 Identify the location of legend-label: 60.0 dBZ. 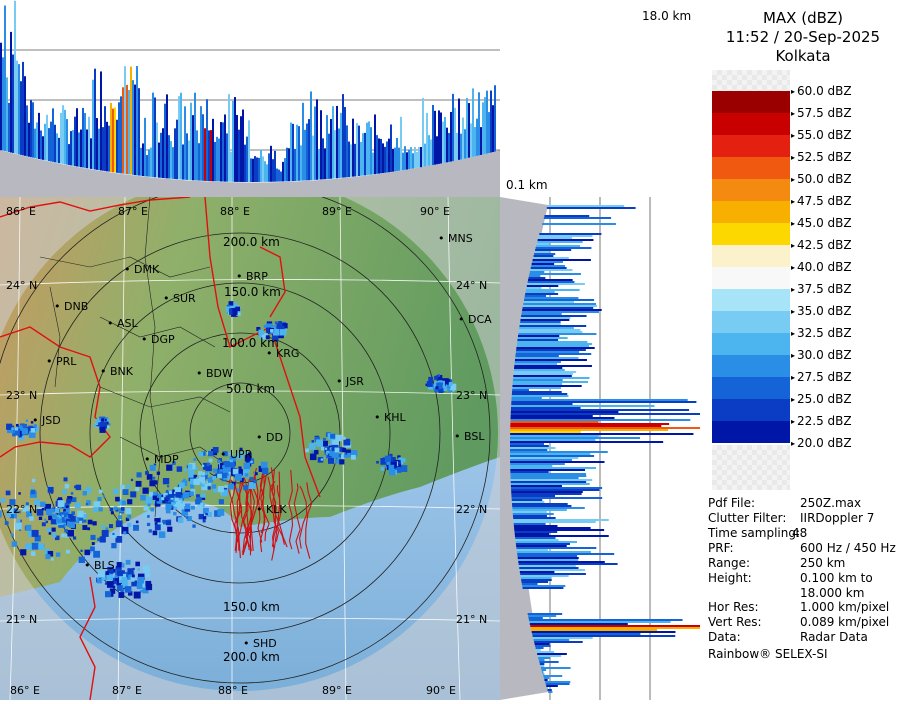
(821, 91).